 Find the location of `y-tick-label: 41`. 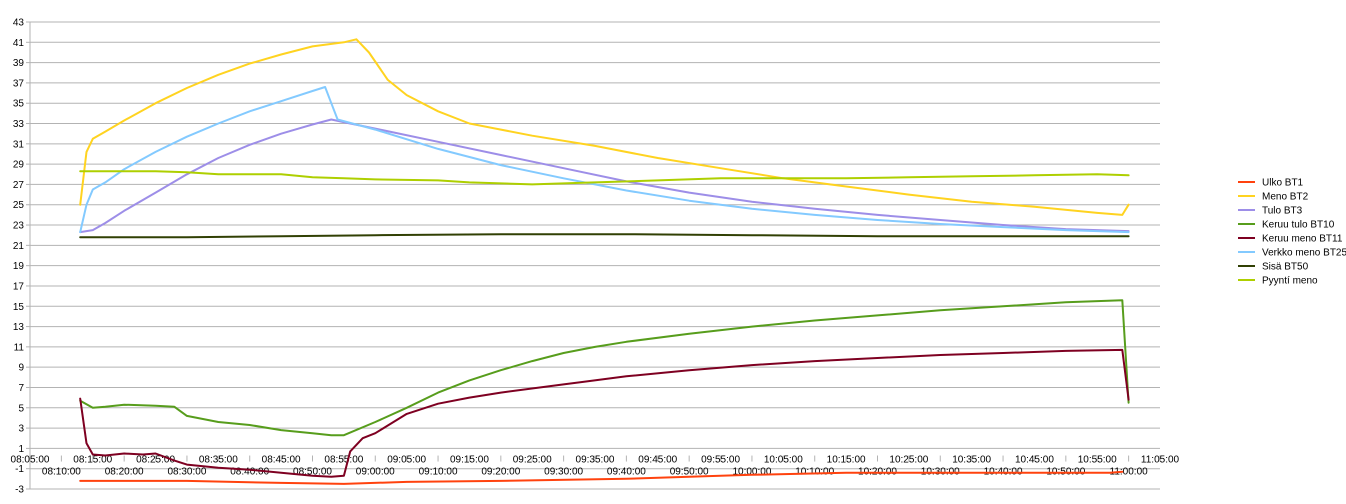

y-tick-label: 41 is located at coordinates (19, 43).